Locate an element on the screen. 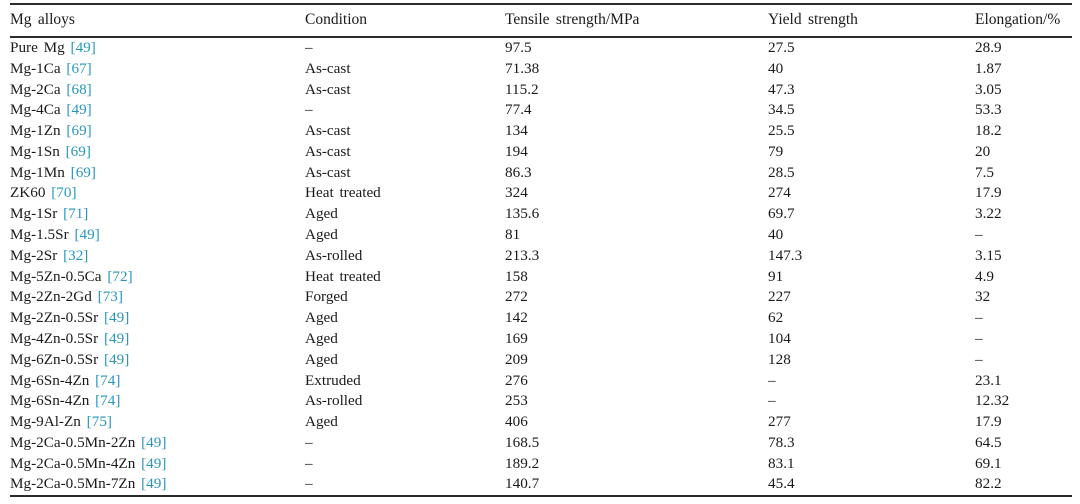  citation-link: [75] is located at coordinates (99, 422).